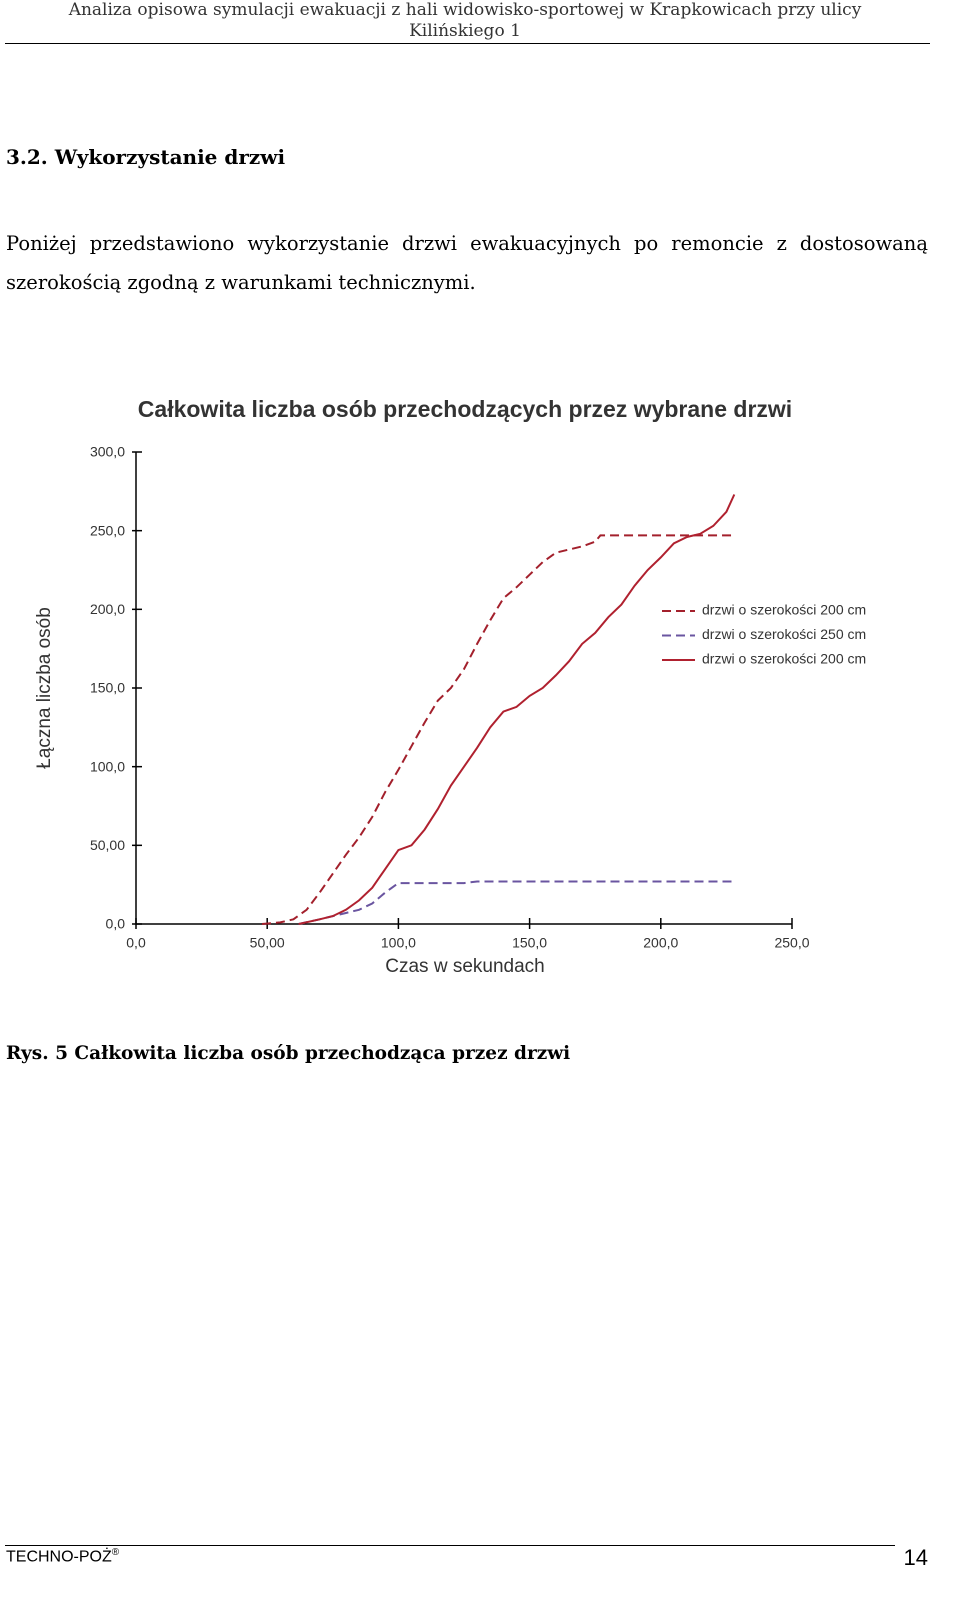 This screenshot has height=1615, width=960. What do you see at coordinates (267, 943) in the screenshot?
I see `x-tick-label: 50,00` at bounding box center [267, 943].